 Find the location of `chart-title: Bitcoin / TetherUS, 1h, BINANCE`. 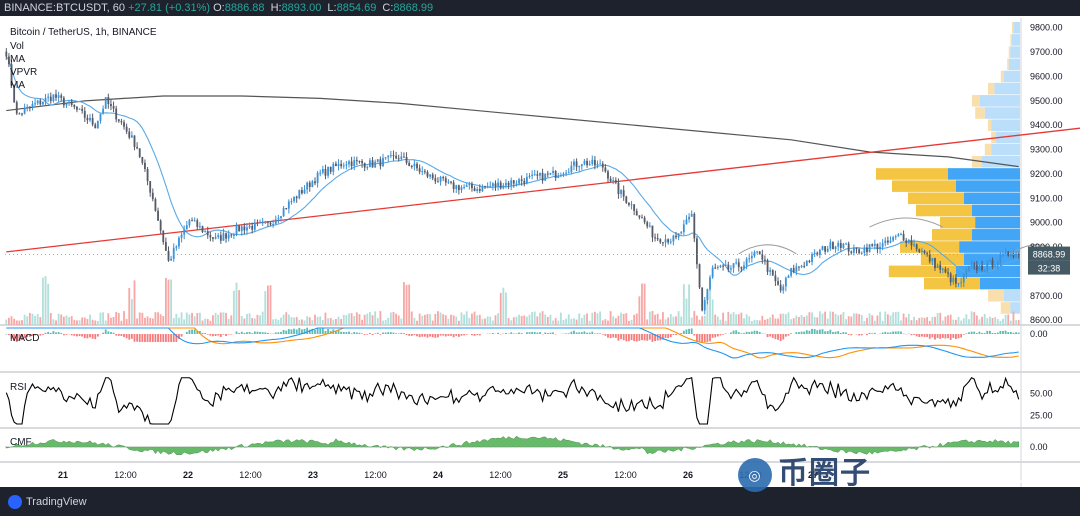

chart-title: Bitcoin / TetherUS, 1h, BINANCE is located at coordinates (83, 32).